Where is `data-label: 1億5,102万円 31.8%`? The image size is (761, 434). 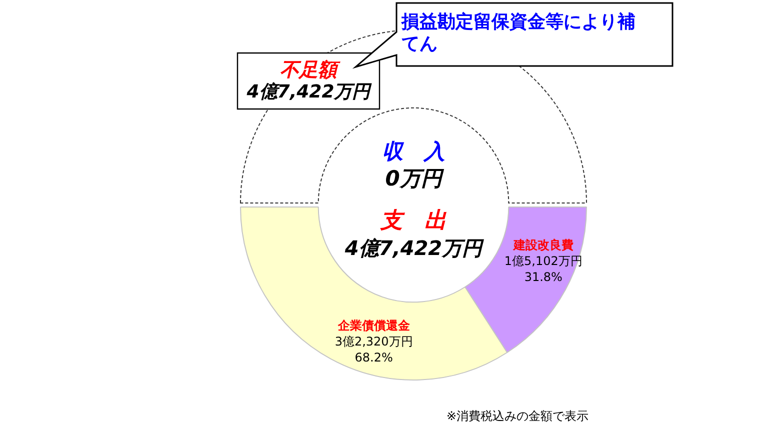
data-label: 1億5,102万円 31.8% is located at coordinates (543, 269).